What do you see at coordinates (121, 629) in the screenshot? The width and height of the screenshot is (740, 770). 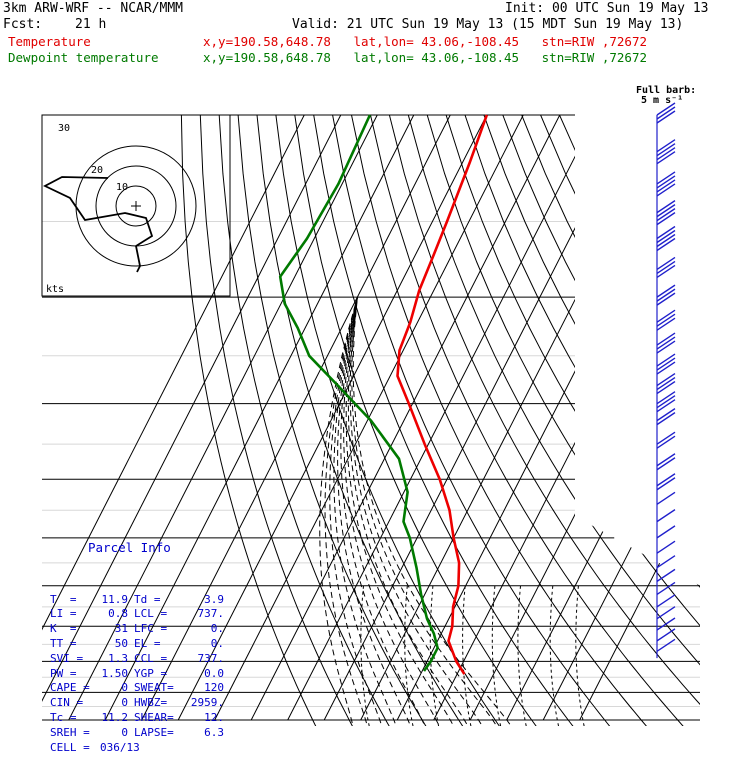 I see `parcel-cell: 31` at bounding box center [121, 629].